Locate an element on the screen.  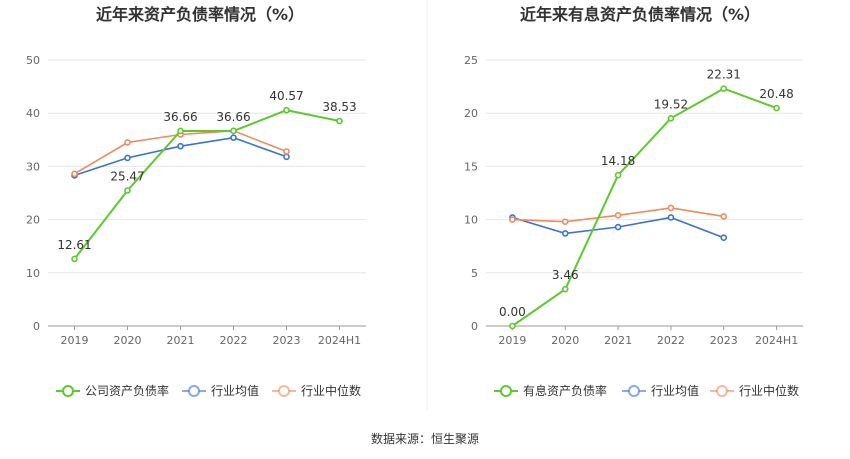
legend-item: 公司资产负债率 is located at coordinates (112, 390).